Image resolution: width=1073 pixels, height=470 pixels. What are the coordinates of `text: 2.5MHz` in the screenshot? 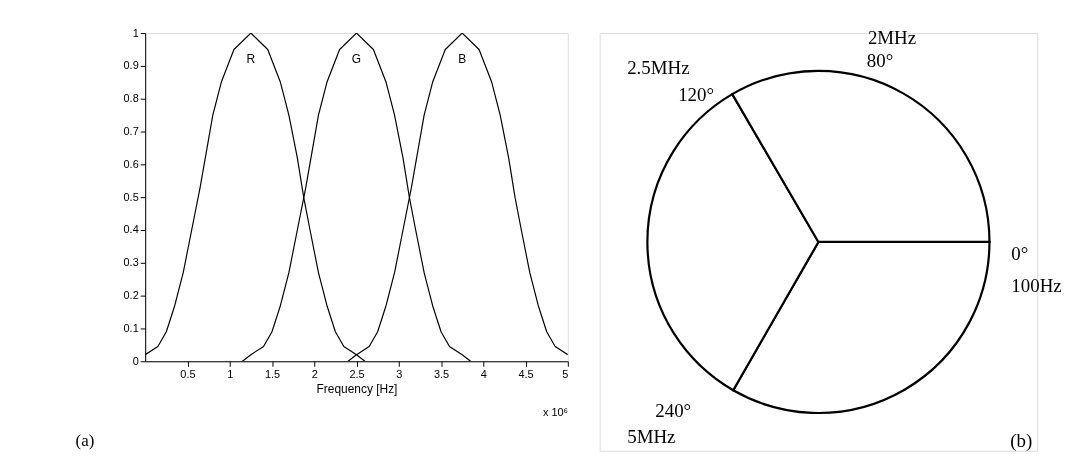 It's located at (658, 67).